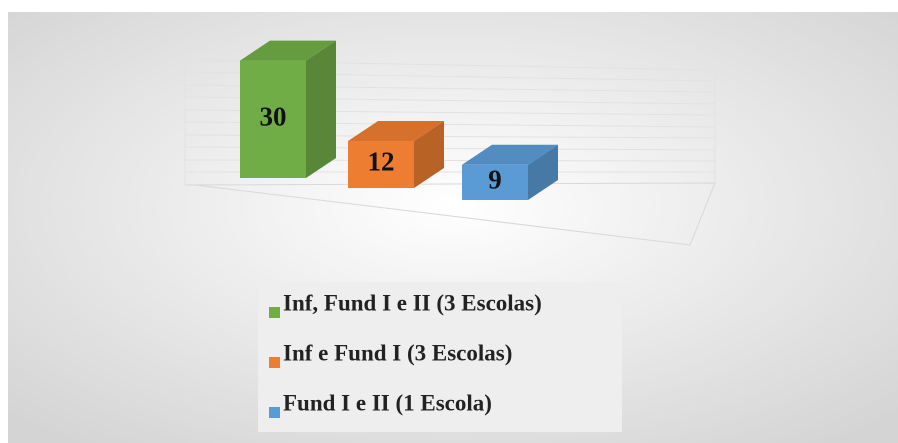 The width and height of the screenshot is (898, 443). I want to click on data-label: 9, so click(495, 180).